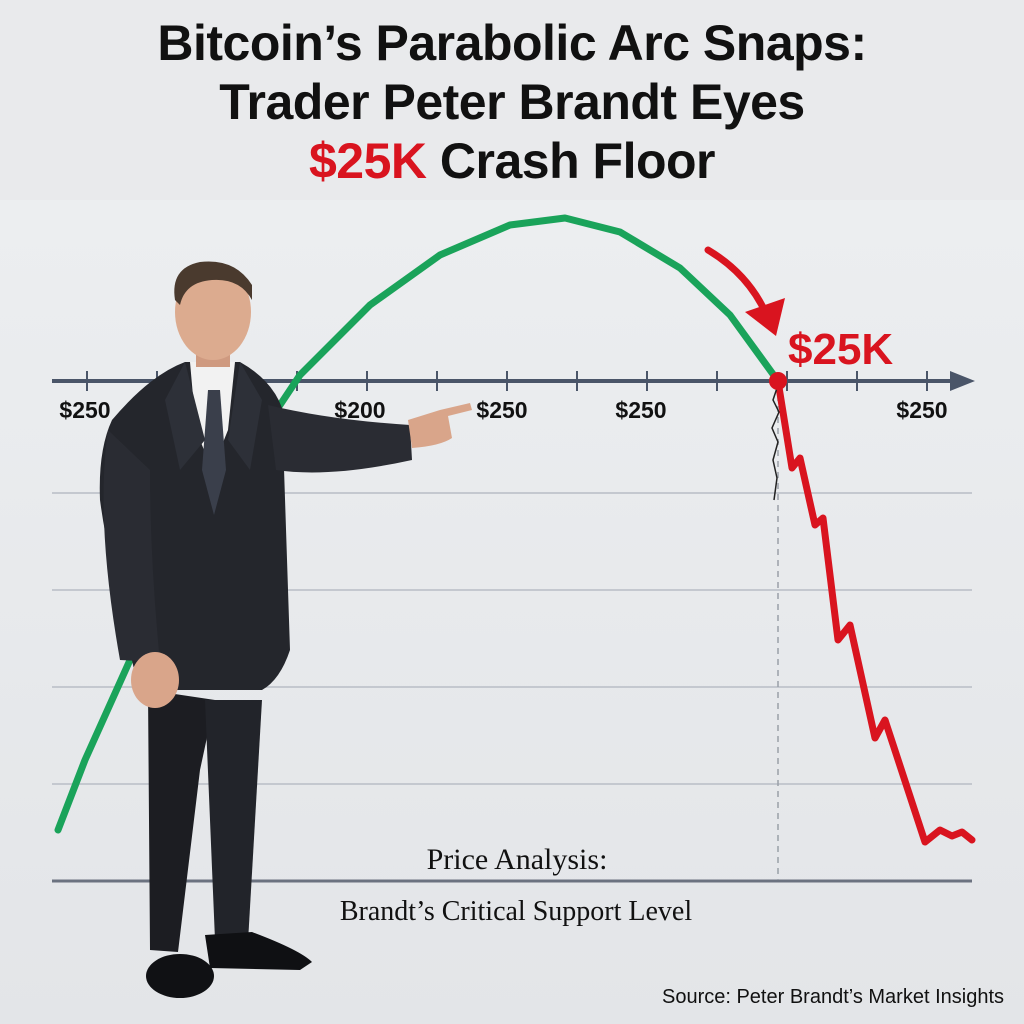 The height and width of the screenshot is (1024, 1024). I want to click on headline-rest: Crash Floor, so click(571, 161).